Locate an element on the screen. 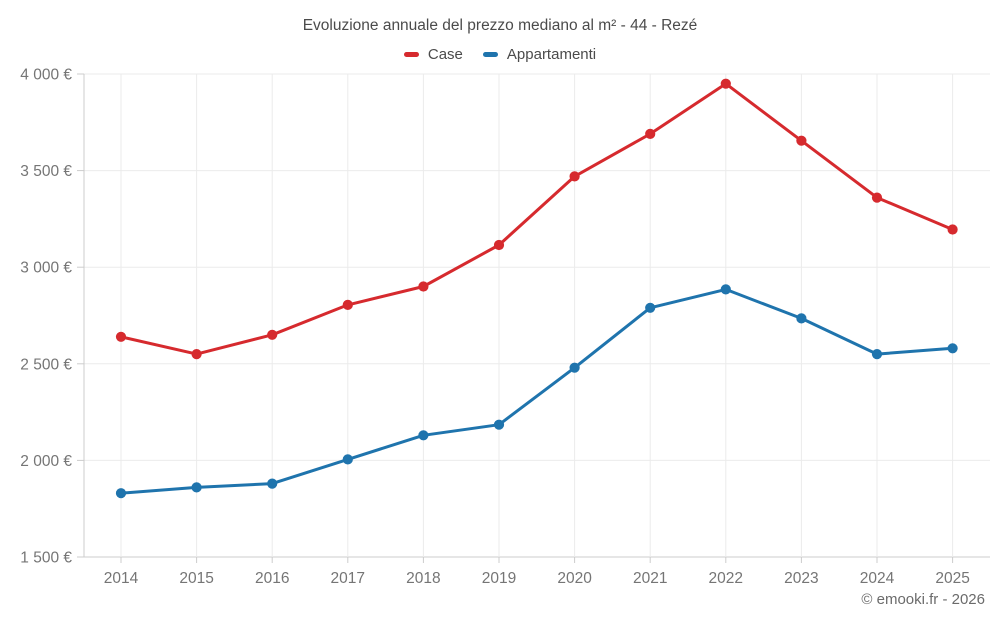 The width and height of the screenshot is (1000, 625). legend-label-appartamenti: Appartamenti is located at coordinates (551, 54).